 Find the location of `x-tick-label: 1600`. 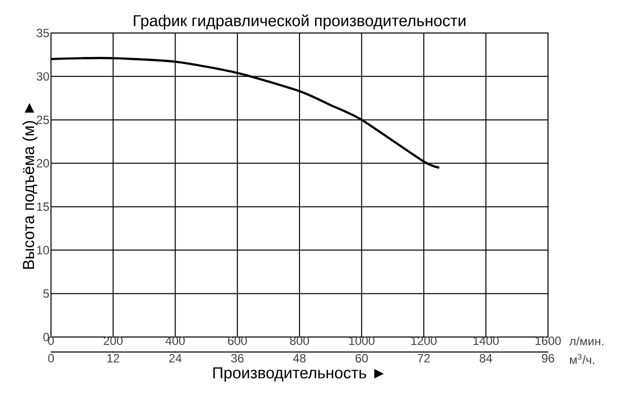

x-tick-label: 1600 is located at coordinates (548, 340).